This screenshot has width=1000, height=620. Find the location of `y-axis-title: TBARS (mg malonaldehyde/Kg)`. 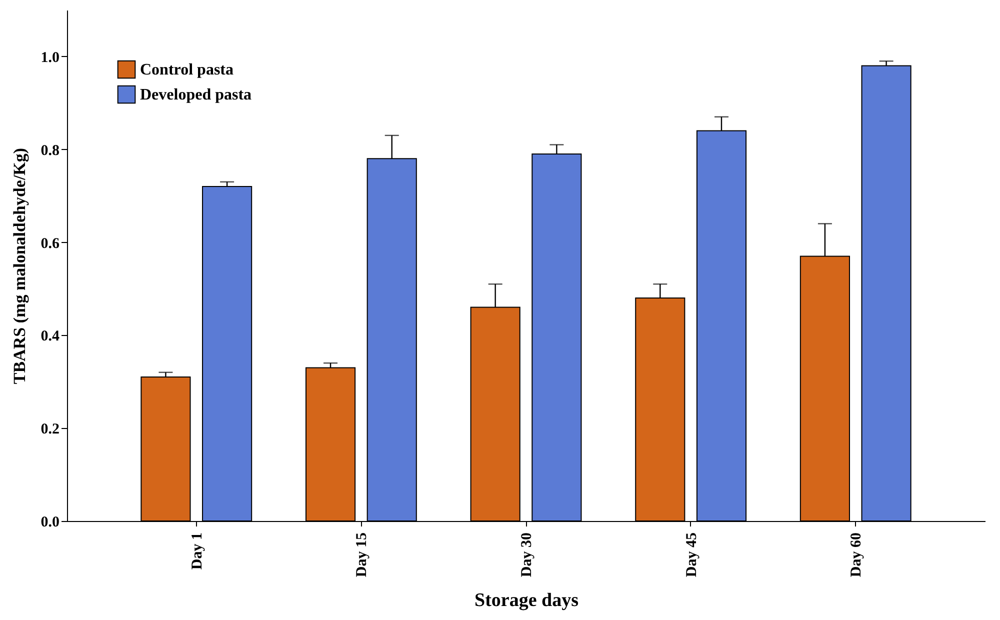

y-axis-title: TBARS (mg malonaldehyde/Kg) is located at coordinates (19, 266).